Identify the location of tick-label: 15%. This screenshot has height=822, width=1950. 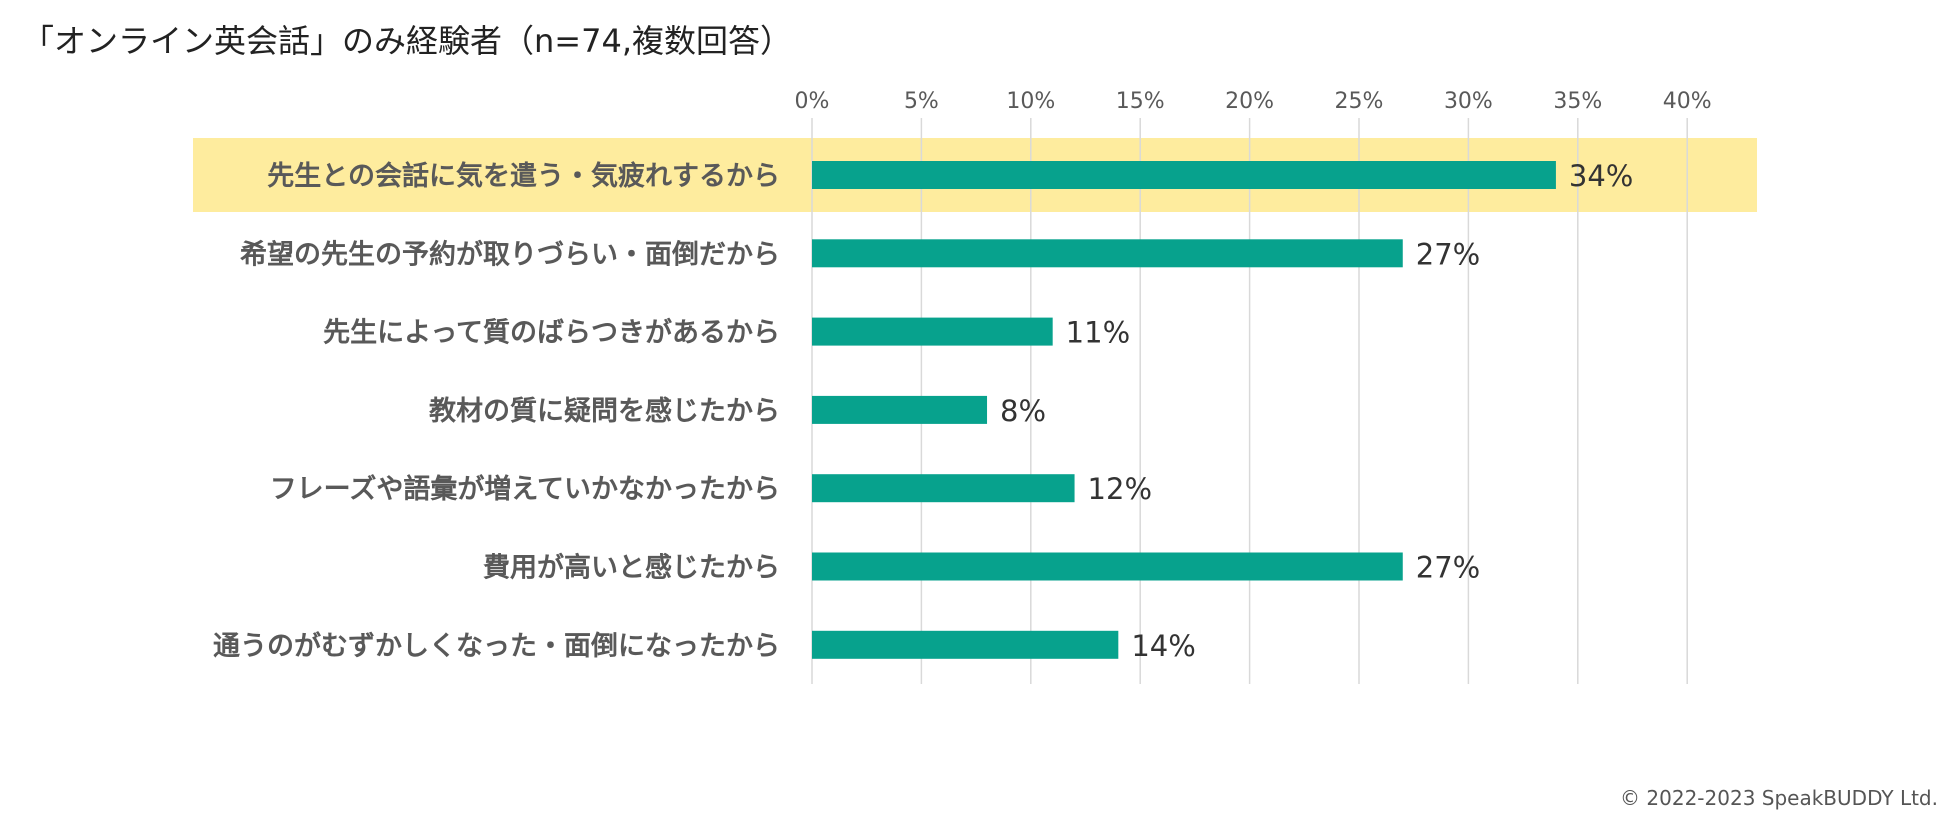
(1140, 101).